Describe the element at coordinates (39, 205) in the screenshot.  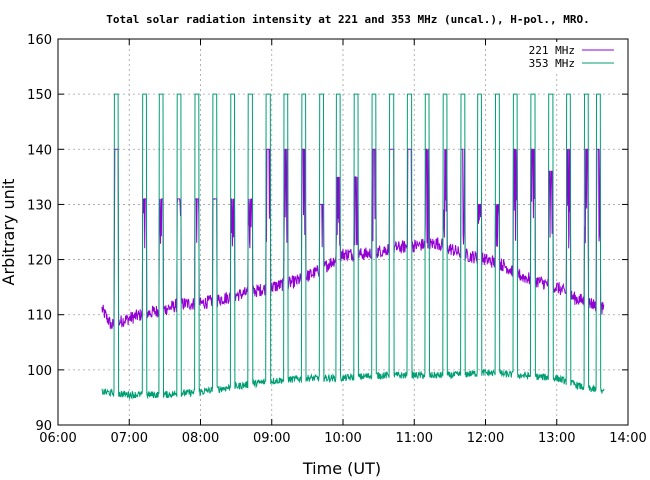
I see `y-tick-label: 130` at that location.